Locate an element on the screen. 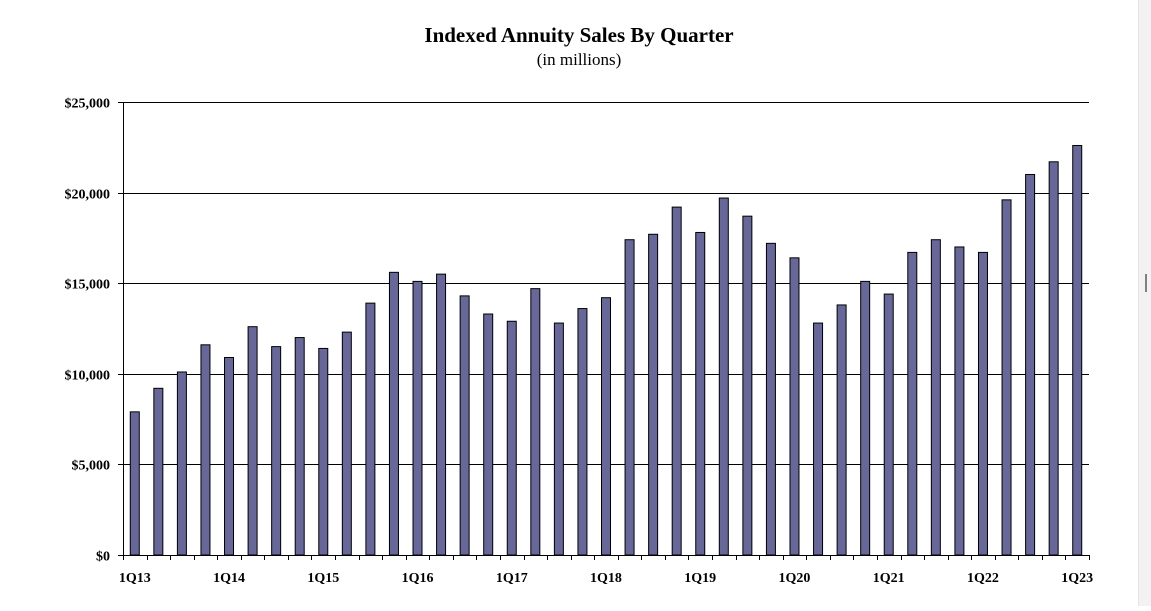  x-tick-label: 1Q23 is located at coordinates (1077, 578).